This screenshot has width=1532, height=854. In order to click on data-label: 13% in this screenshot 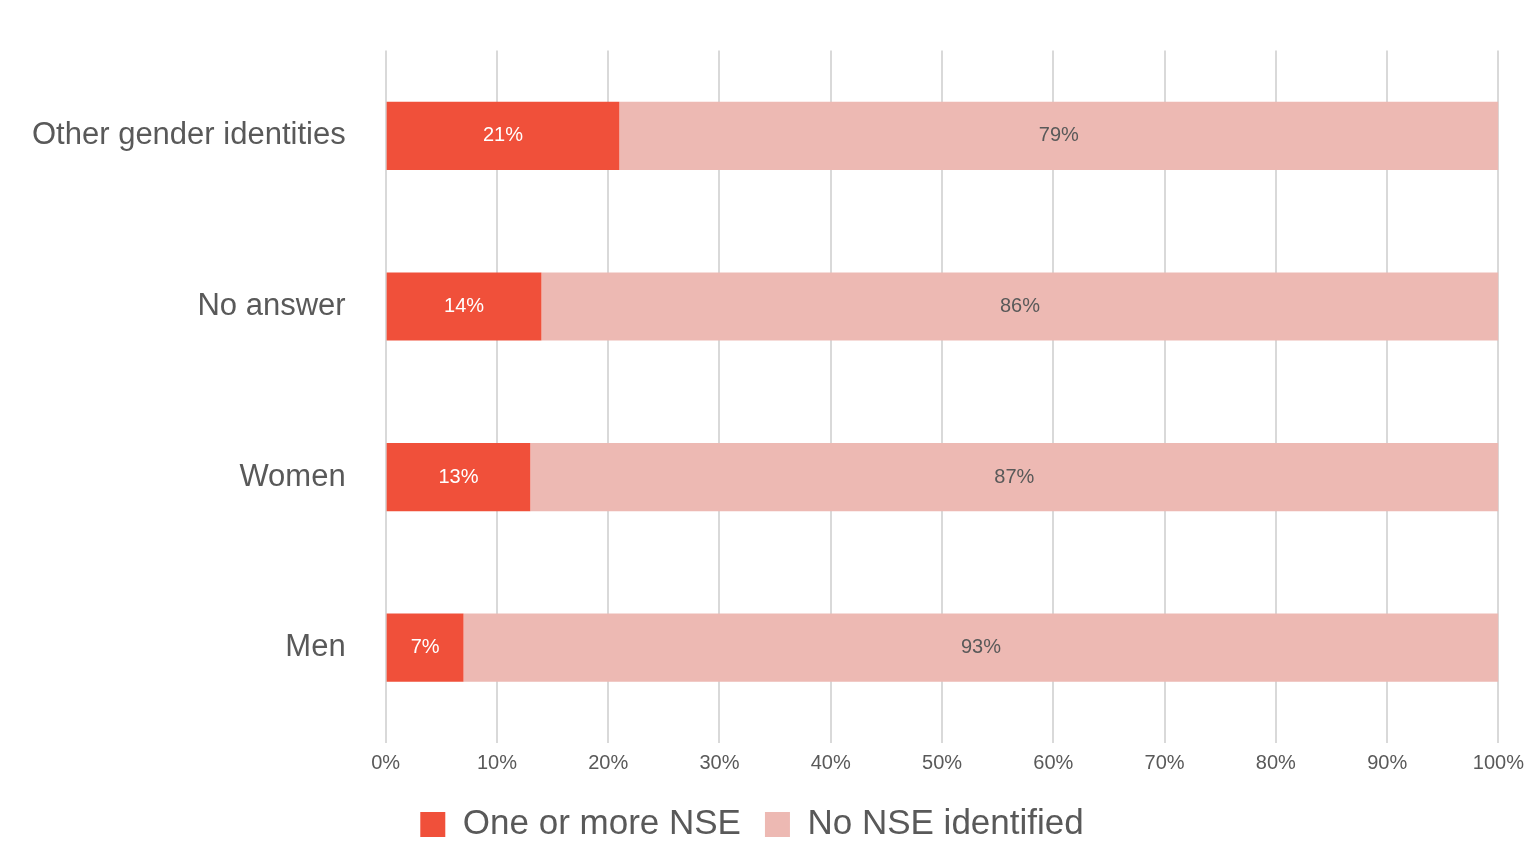, I will do `click(458, 475)`.